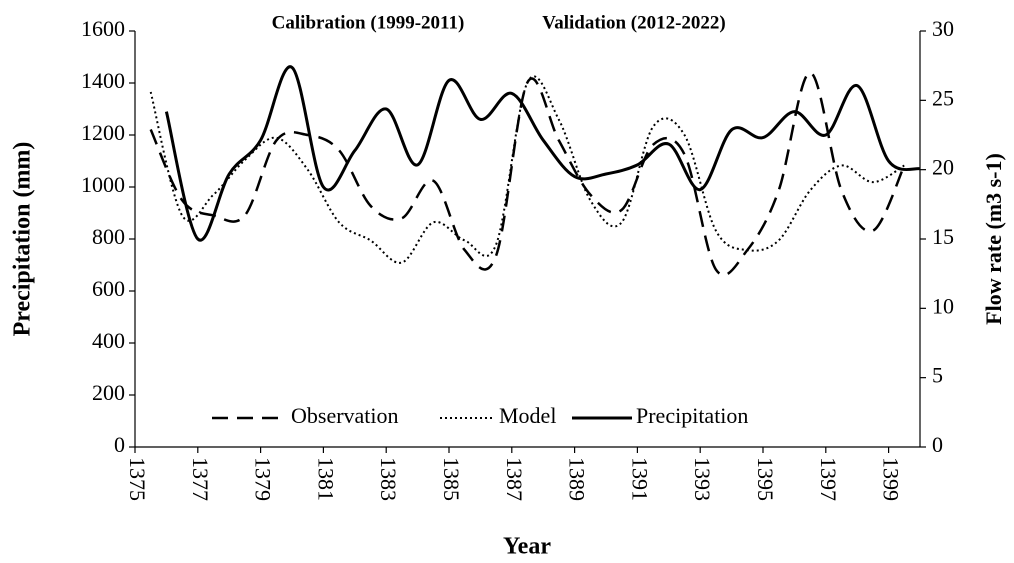 This screenshot has height=563, width=1014. What do you see at coordinates (103, 80) in the screenshot?
I see `y-tick-label: 1400` at bounding box center [103, 80].